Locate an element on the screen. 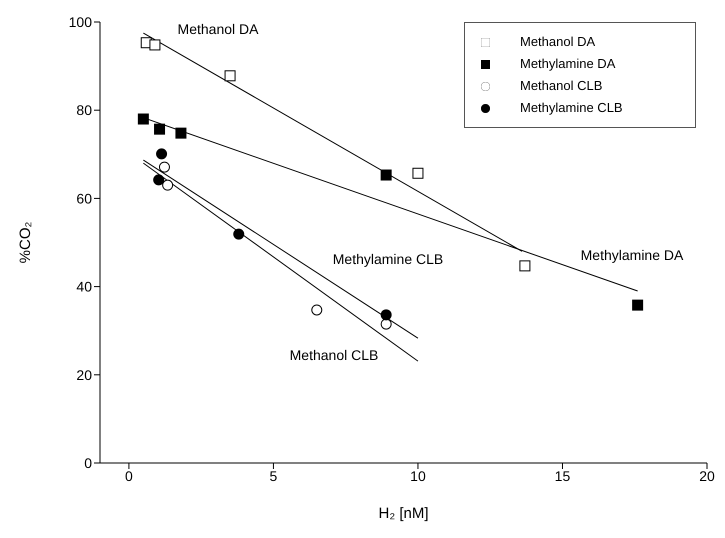 The height and width of the screenshot is (538, 725). legend-label: Methylamine DA is located at coordinates (568, 63).